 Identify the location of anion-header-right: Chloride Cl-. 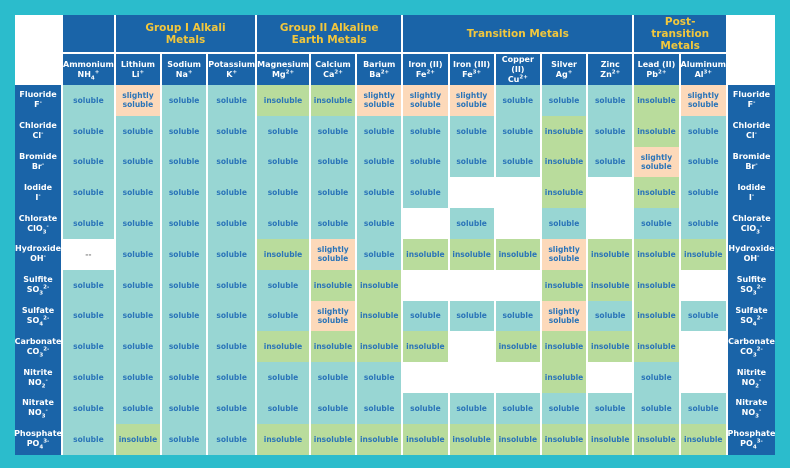
(751, 131).